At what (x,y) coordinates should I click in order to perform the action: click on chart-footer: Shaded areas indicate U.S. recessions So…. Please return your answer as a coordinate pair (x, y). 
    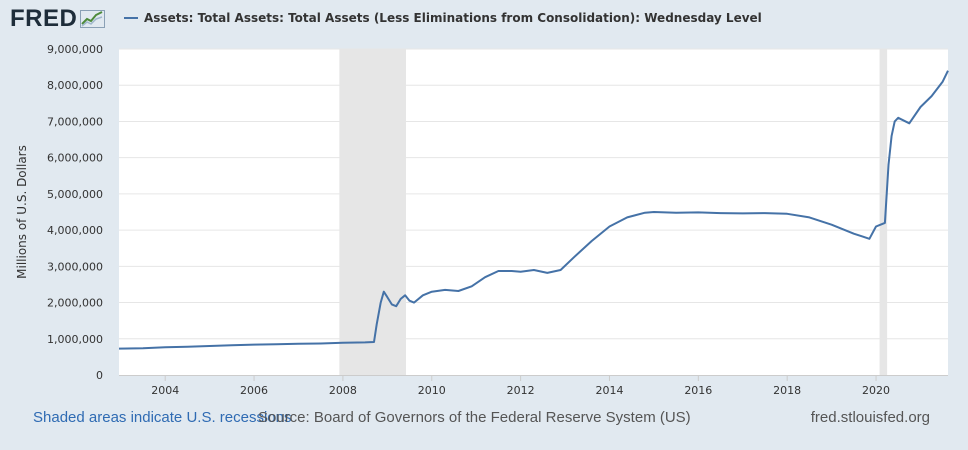
    Looking at the image, I should click on (484, 420).